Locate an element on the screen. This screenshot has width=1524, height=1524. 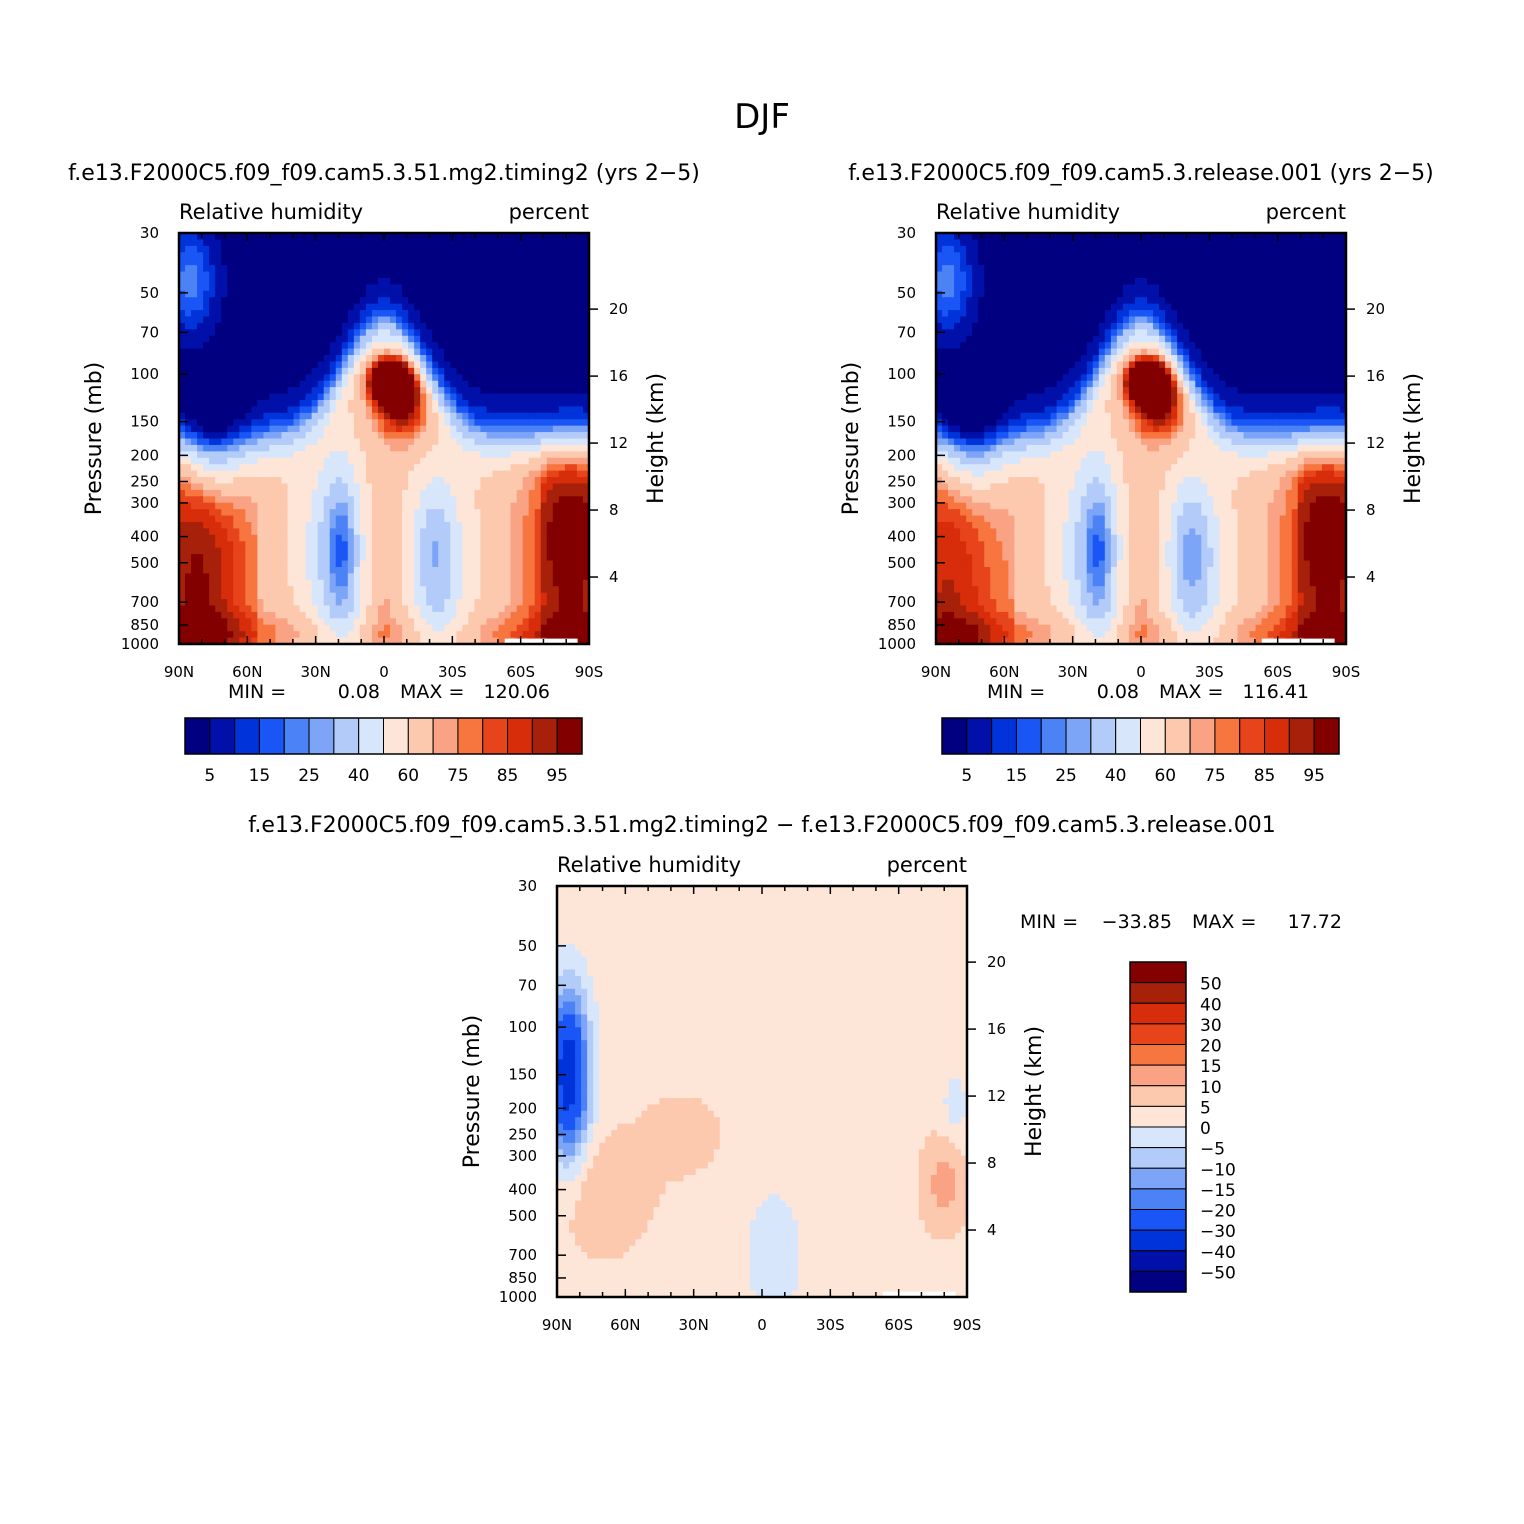
x-tick-label: 60S is located at coordinates (520, 672).